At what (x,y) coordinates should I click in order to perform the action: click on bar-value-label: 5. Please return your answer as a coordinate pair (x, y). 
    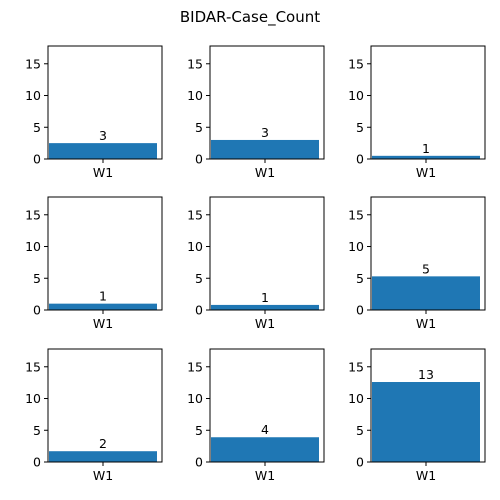
    Looking at the image, I should click on (426, 268).